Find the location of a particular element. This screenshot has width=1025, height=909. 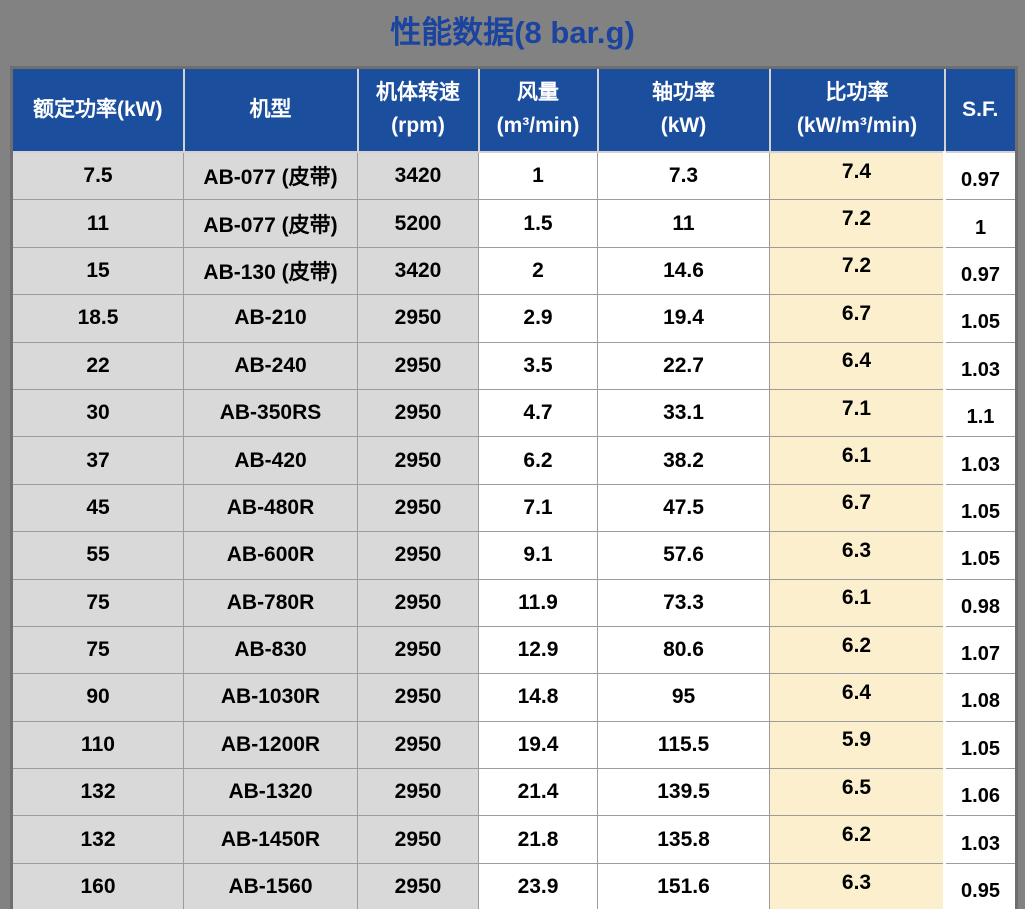

column-header-speed: 机体转速 (rpm) is located at coordinates (418, 109).